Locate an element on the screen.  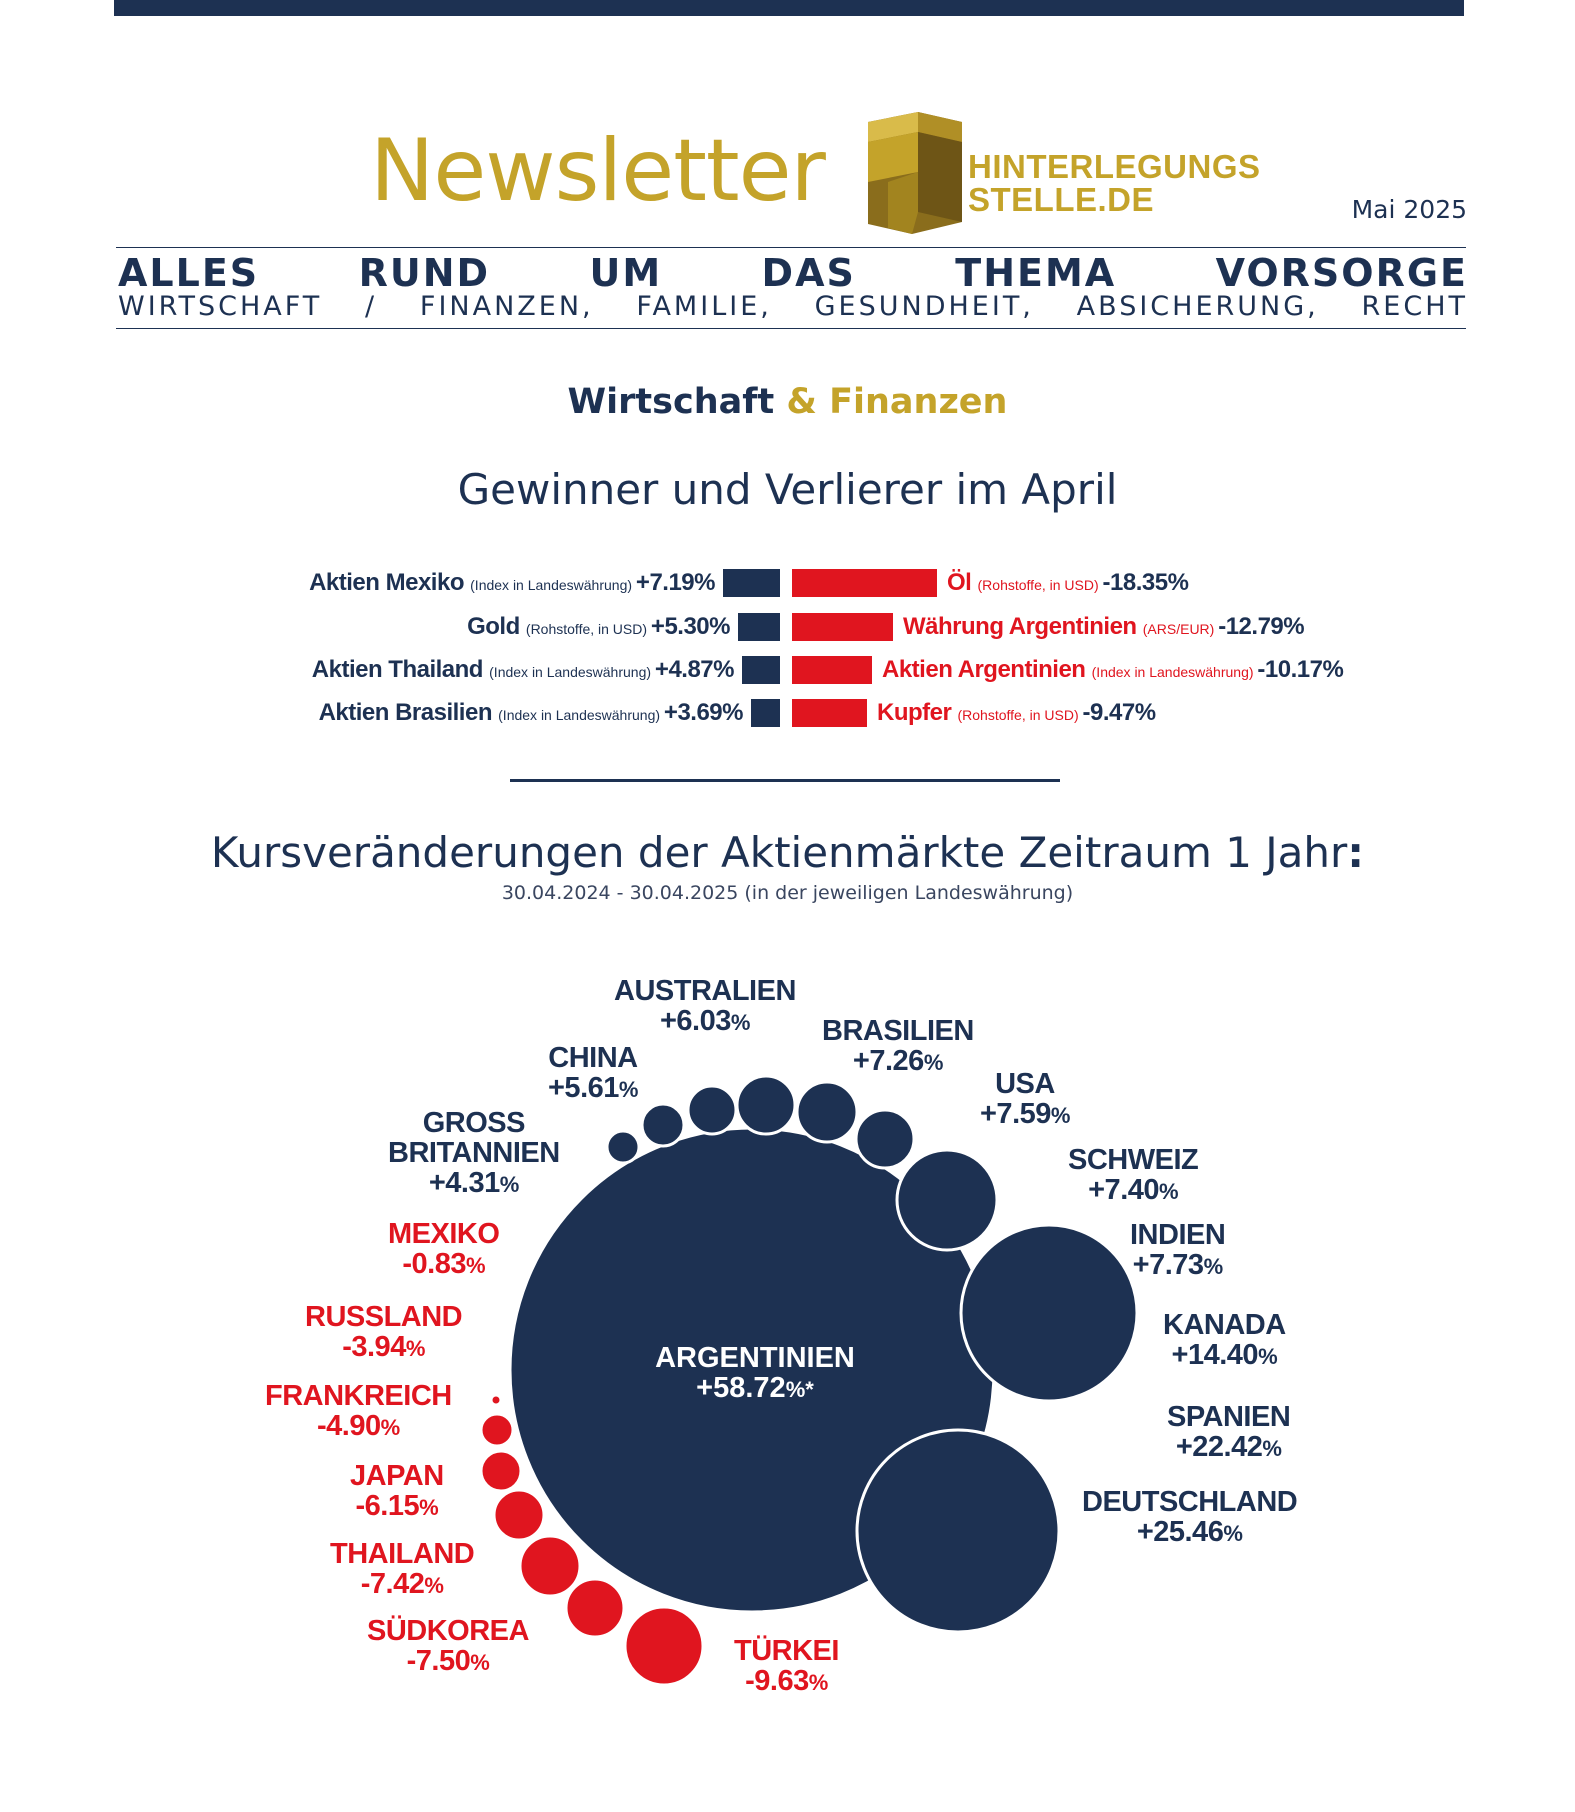
bubble-label-gross-britannien: GROSS BRITANNIEN +4.31% is located at coordinates (474, 1154).